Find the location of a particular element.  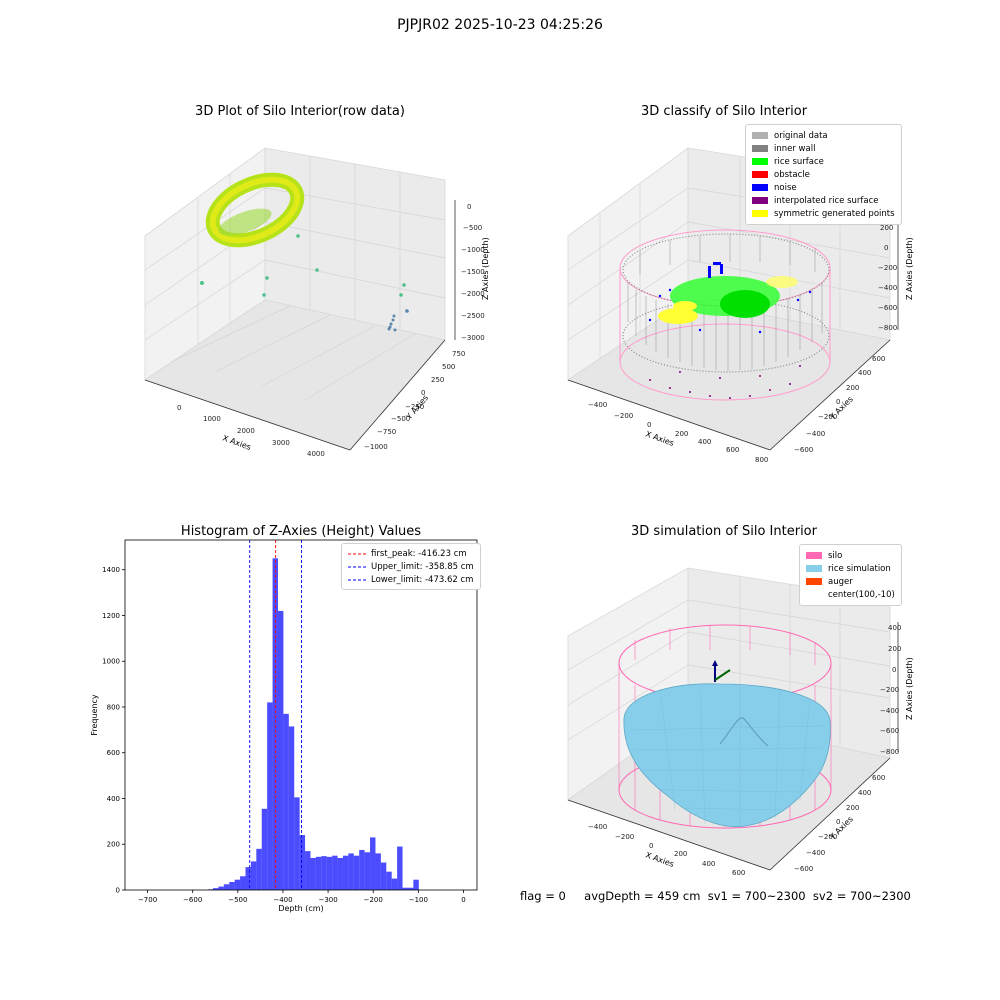

legend-item-auger: auger is located at coordinates (850, 581).